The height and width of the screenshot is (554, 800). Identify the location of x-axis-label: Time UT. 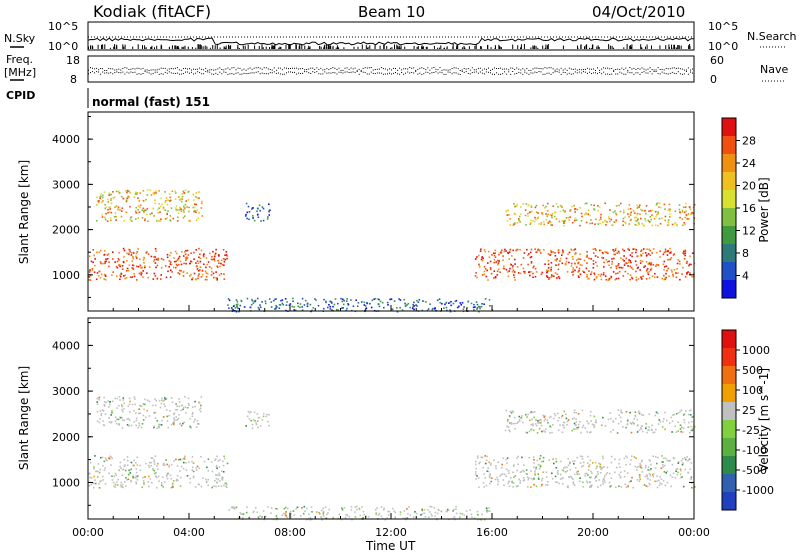
(390, 546).